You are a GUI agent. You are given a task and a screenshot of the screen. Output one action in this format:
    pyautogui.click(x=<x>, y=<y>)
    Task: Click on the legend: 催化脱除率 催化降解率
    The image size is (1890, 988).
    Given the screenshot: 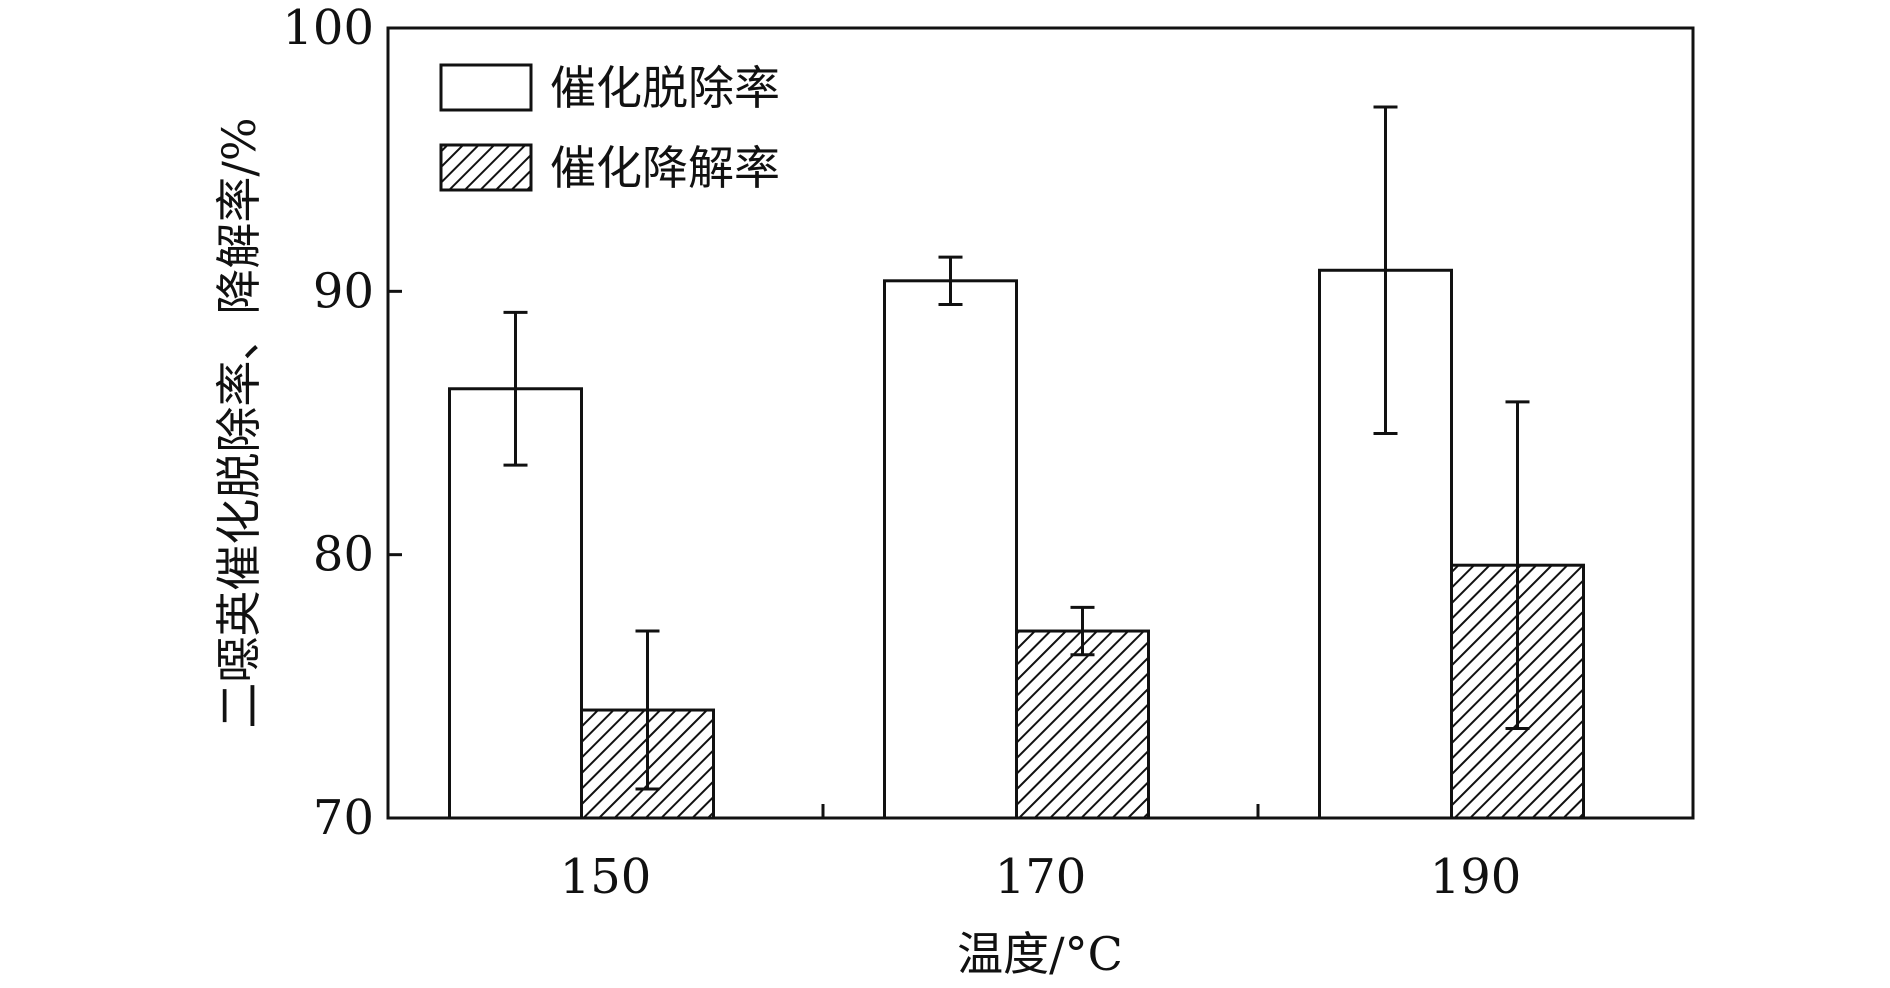 What is the action you would take?
    pyautogui.click(x=609, y=128)
    